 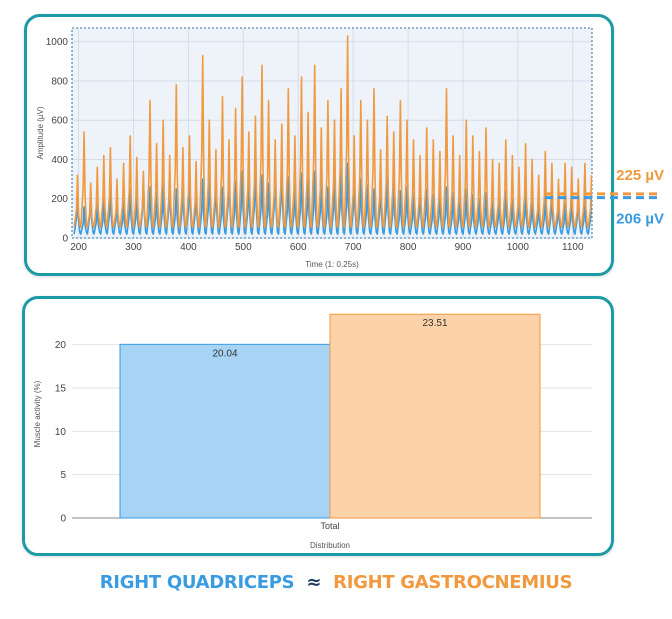 I want to click on x-axis-title: Time (1: 0.25s), so click(x=332, y=264).